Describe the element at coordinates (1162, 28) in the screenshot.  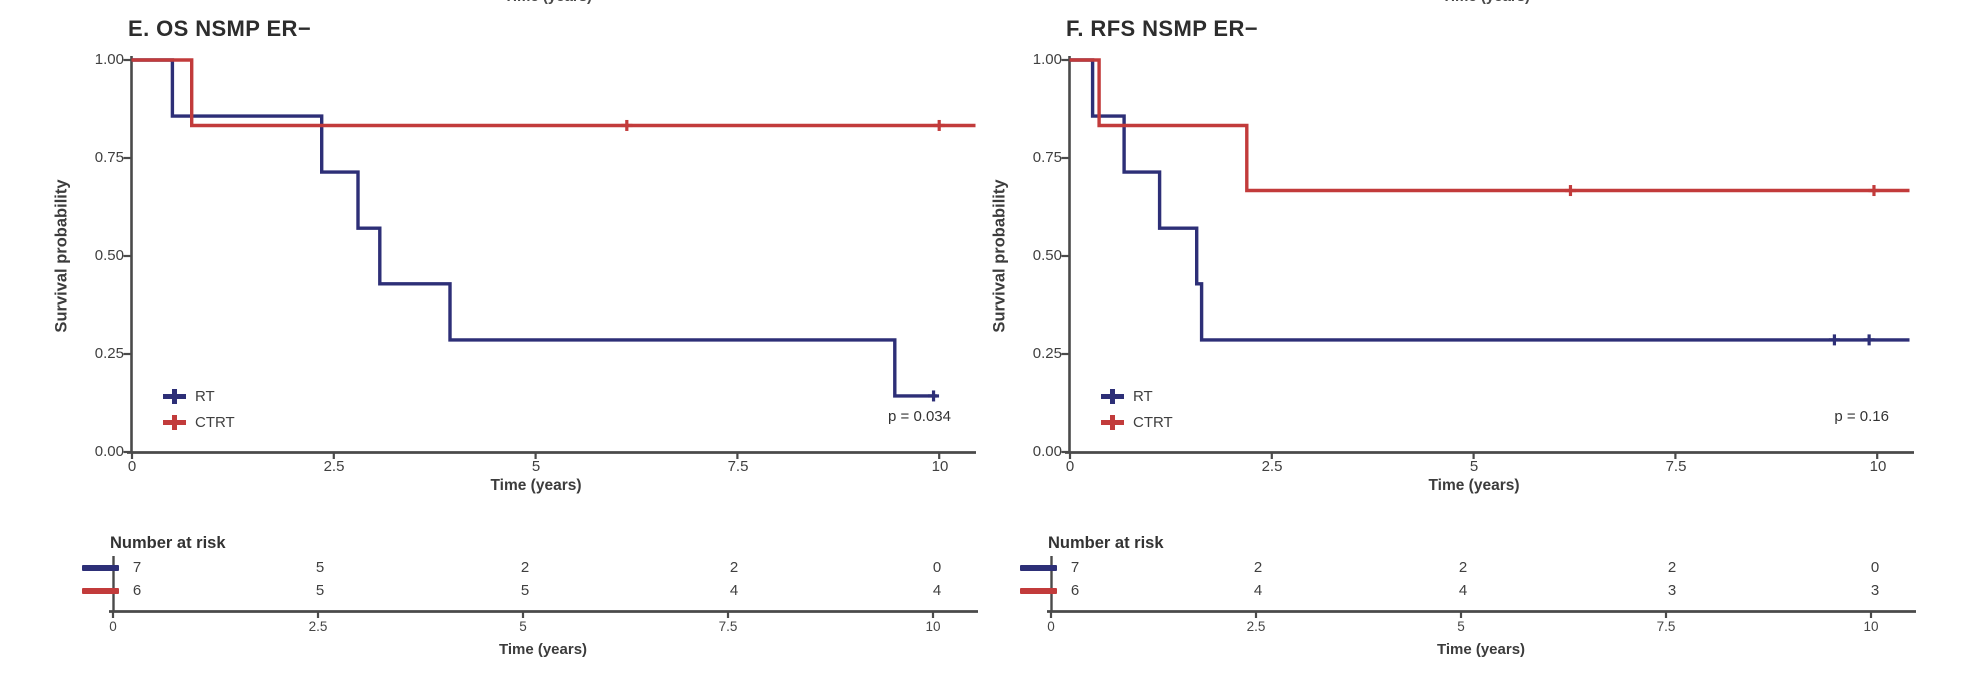
I see `panel-title: F. RFS NSMP ER−` at that location.